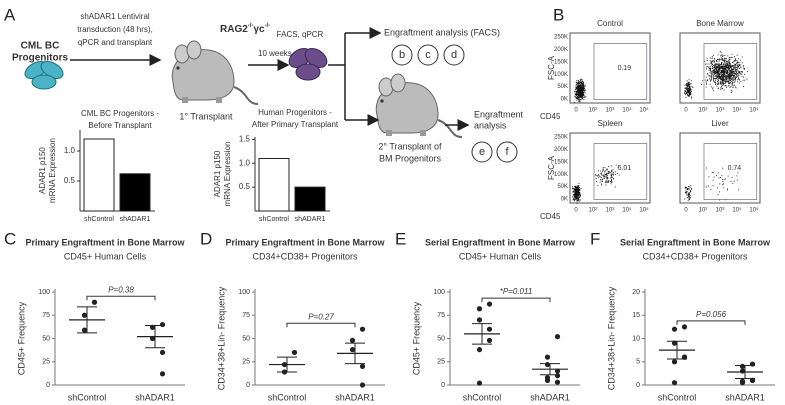 The height and width of the screenshot is (405, 785). I want to click on y-axis-label: CD45+ Frequency, so click(416, 338).